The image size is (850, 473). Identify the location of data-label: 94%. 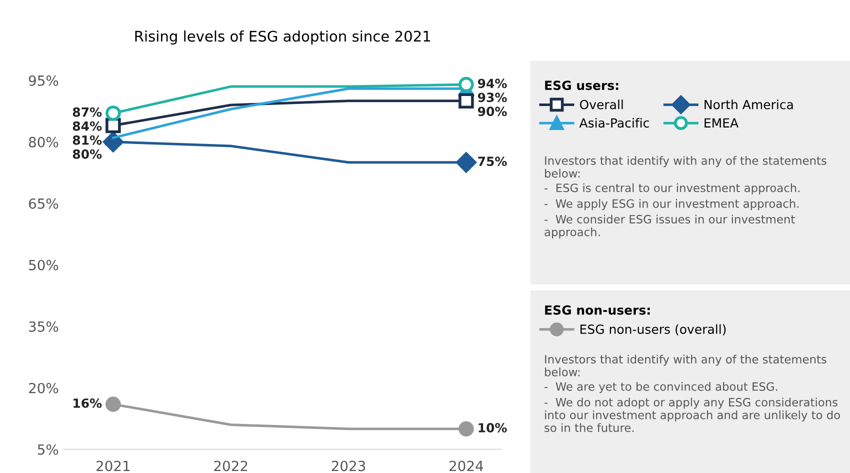
(492, 83).